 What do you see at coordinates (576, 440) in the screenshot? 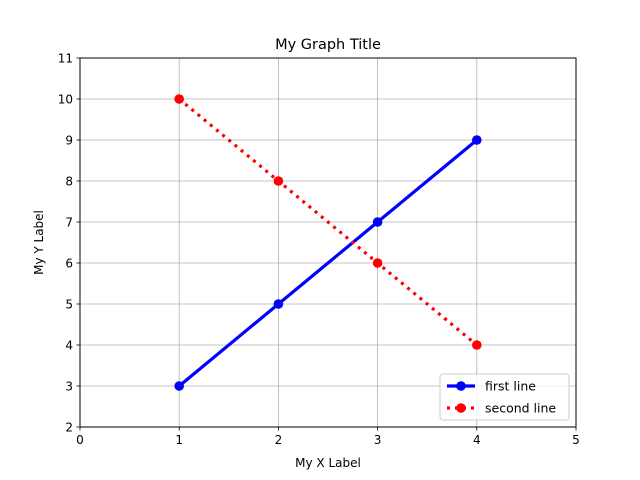
I see `x-tick-label: 5` at bounding box center [576, 440].